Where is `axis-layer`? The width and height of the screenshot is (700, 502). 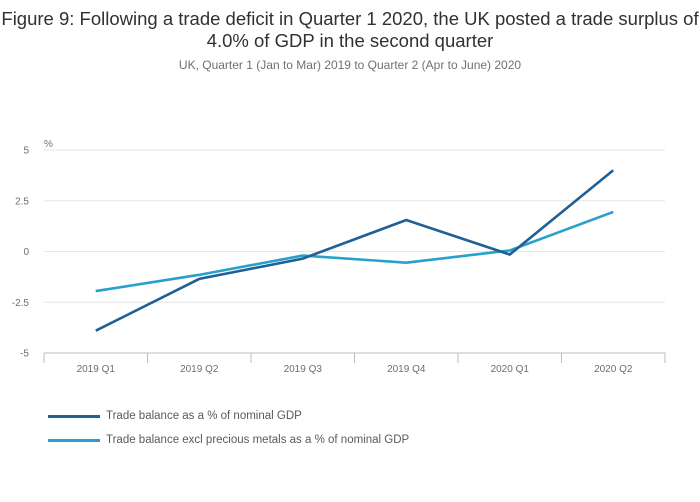
axis-layer is located at coordinates (354, 357).